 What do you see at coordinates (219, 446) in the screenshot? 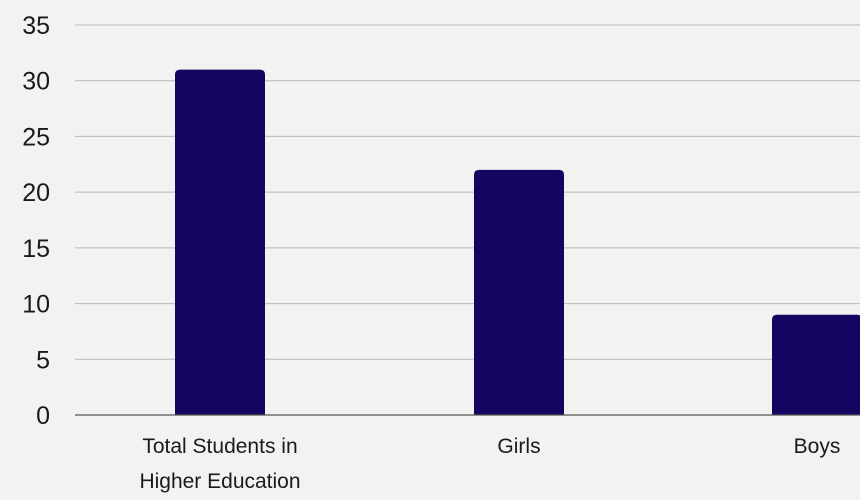
I see `x-category-label-line: Total Students in` at bounding box center [219, 446].